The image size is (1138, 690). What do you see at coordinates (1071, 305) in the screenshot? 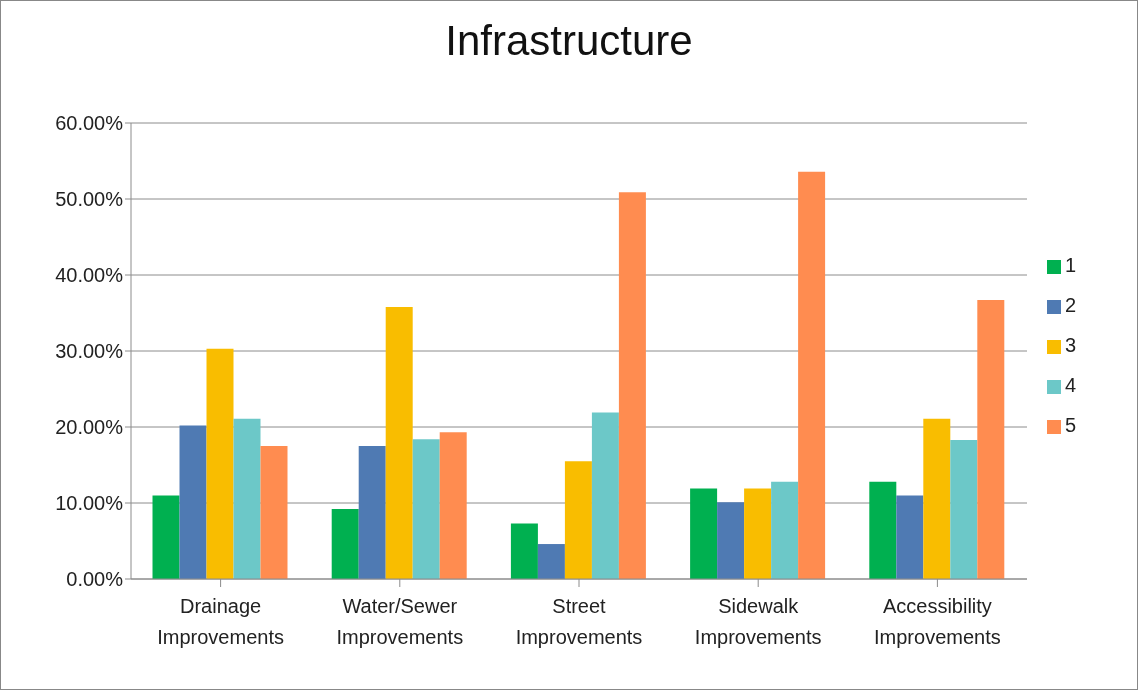
I see `legend-label: 2` at bounding box center [1071, 305].